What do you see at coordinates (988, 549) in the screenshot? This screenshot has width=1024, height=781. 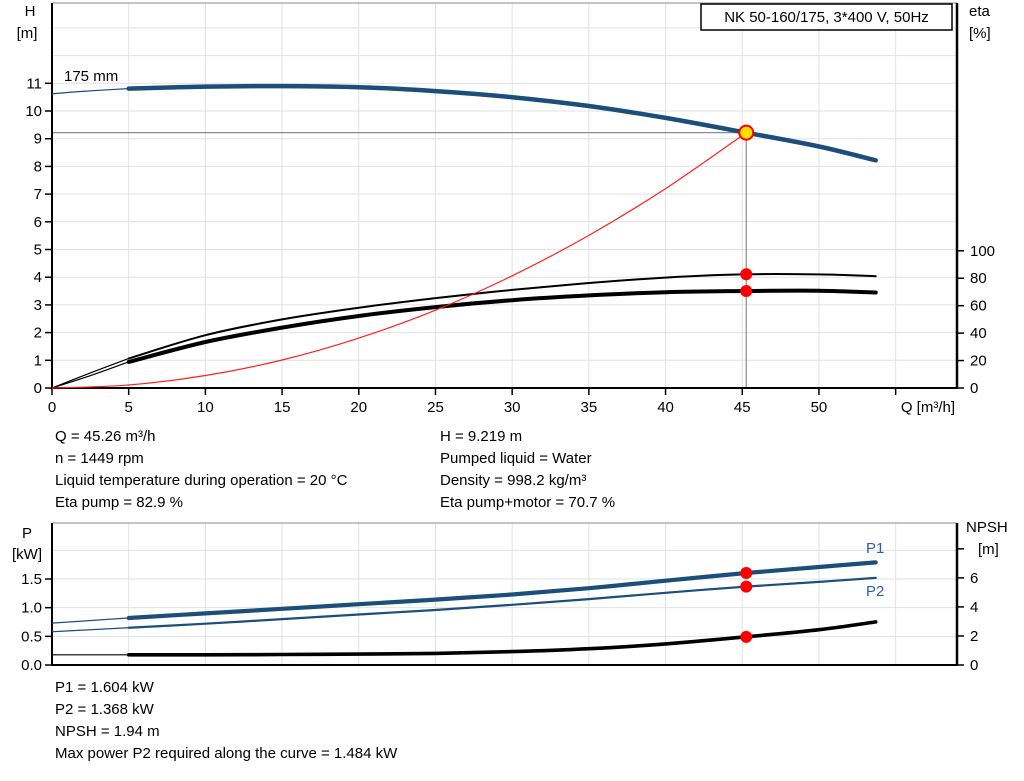 I see `npsh-axis-unit: [m]` at bounding box center [988, 549].